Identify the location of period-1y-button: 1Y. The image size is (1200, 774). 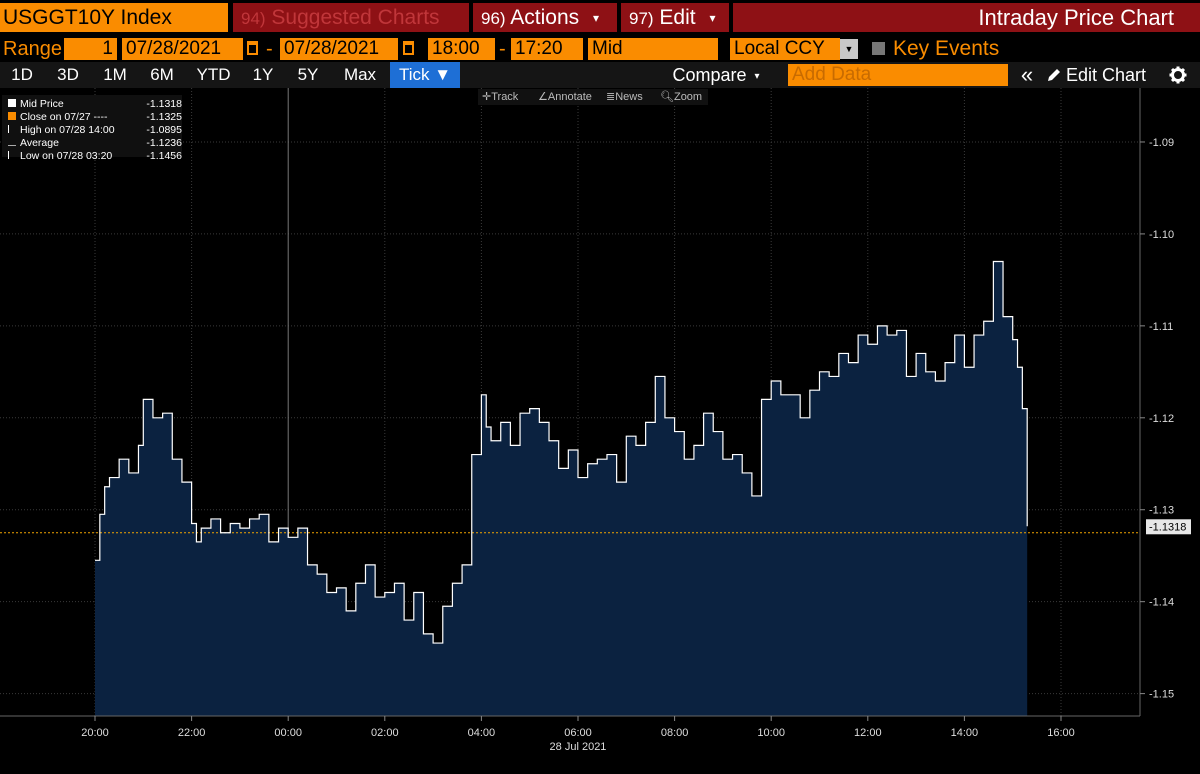
(263, 74).